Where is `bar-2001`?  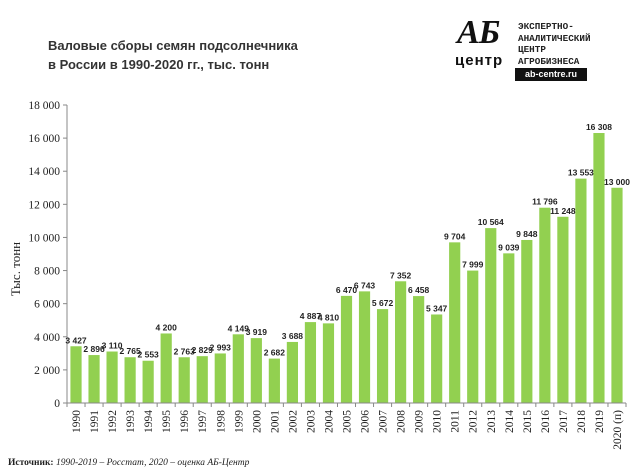
bar-2001 is located at coordinates (274, 380).